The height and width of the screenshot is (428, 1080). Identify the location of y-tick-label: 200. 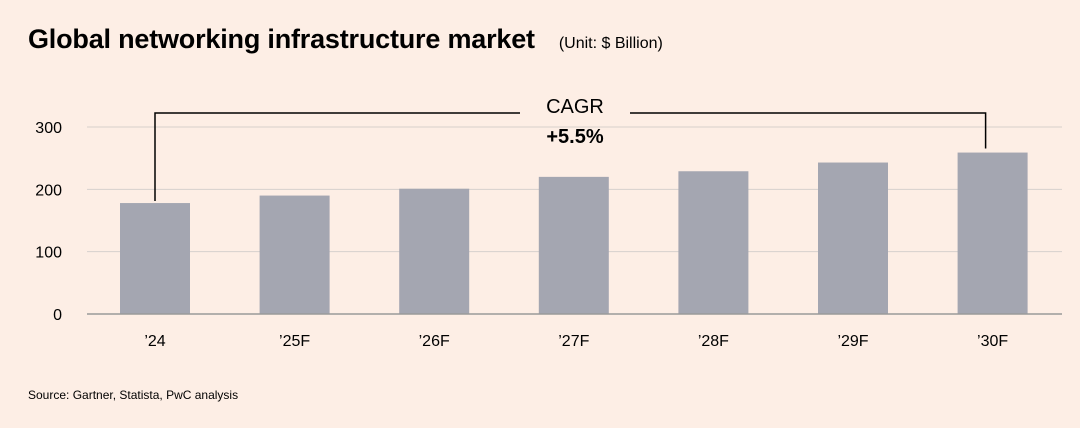
(48, 190).